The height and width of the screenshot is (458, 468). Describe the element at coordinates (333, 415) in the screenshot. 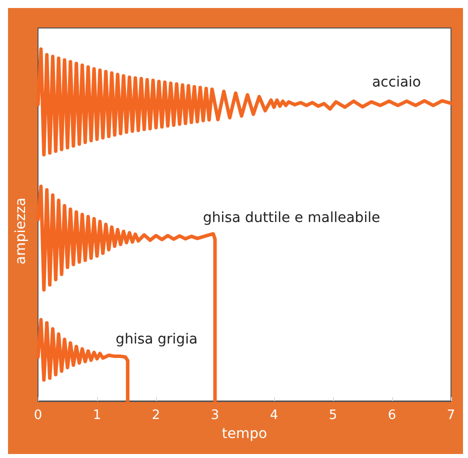

I see `x-tick-label: 5` at that location.